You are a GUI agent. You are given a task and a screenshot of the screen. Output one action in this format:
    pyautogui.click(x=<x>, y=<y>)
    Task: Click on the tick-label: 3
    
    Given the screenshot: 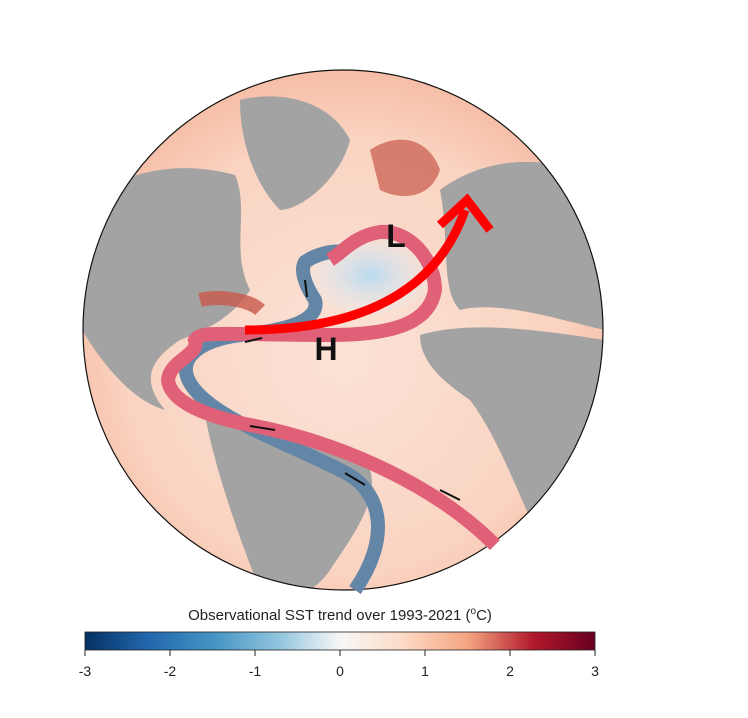 What is the action you would take?
    pyautogui.click(x=595, y=671)
    